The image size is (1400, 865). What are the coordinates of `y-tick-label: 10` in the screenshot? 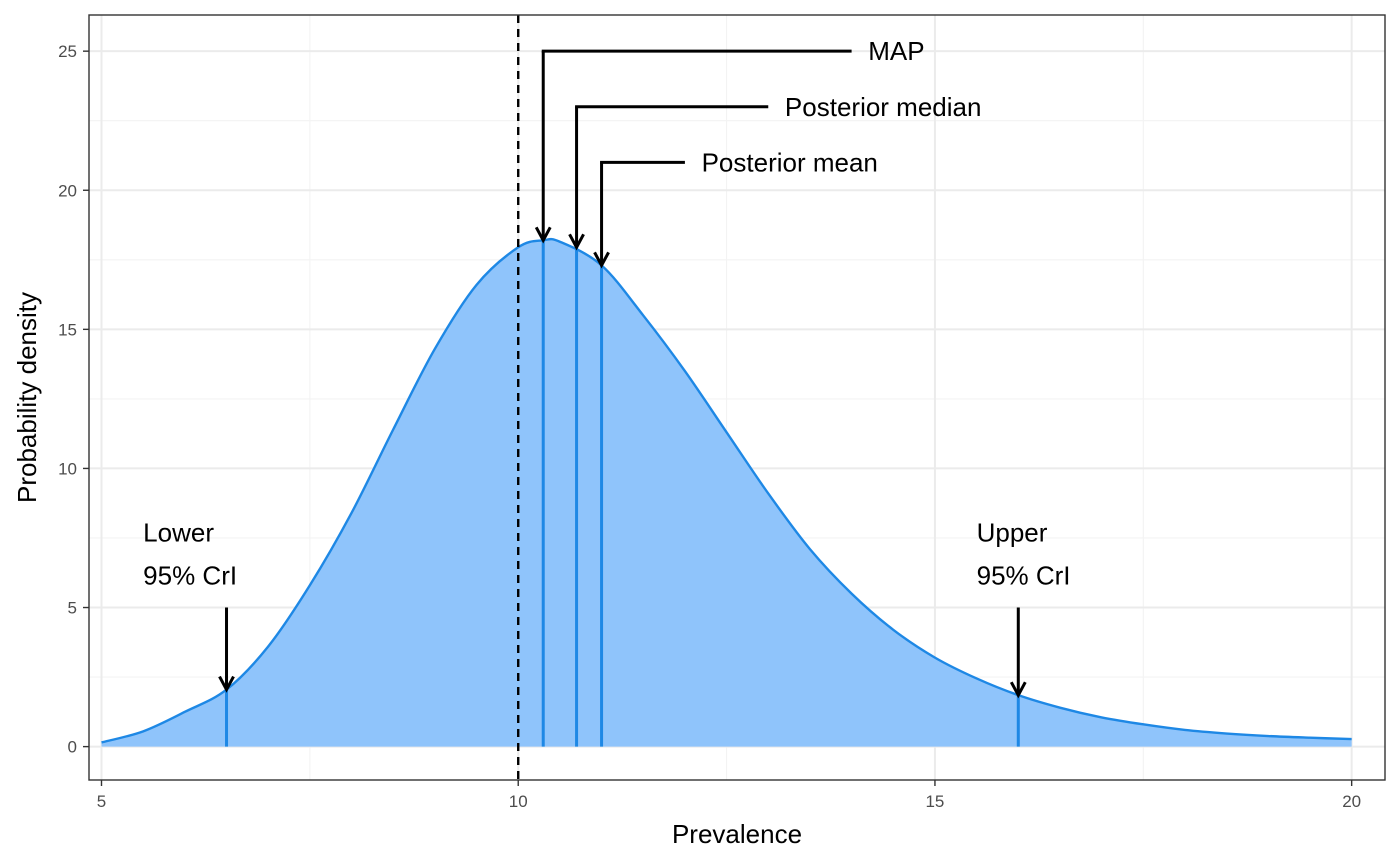 It's located at (67, 468).